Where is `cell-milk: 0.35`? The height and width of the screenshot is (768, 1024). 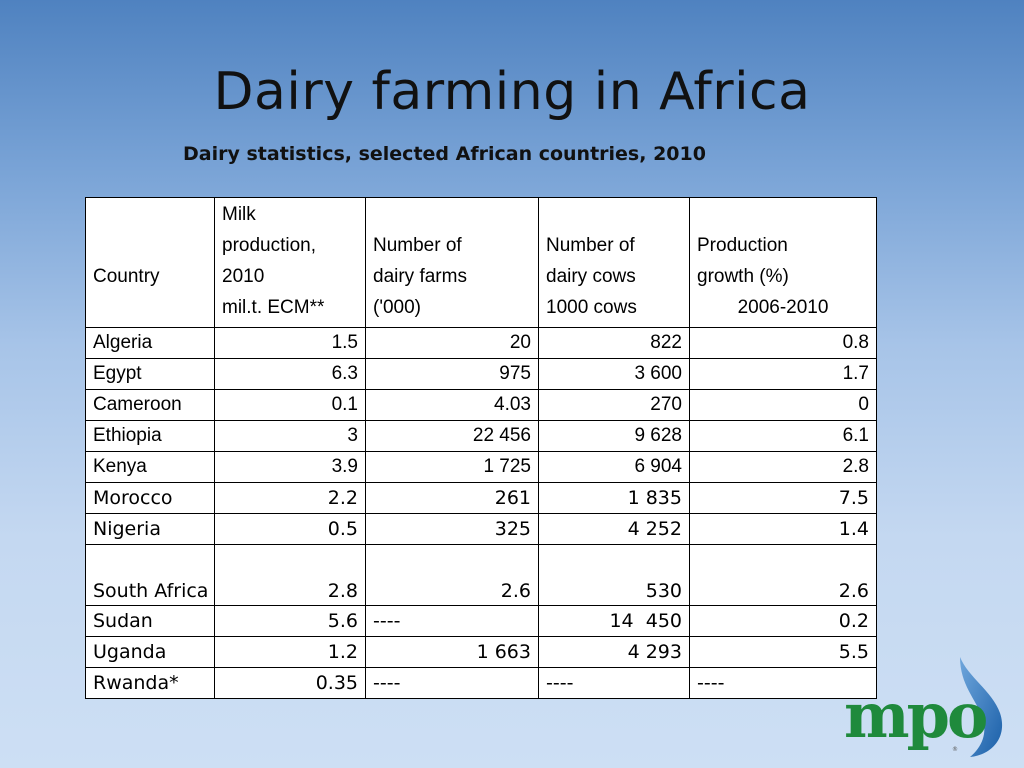 cell-milk: 0.35 is located at coordinates (290, 683).